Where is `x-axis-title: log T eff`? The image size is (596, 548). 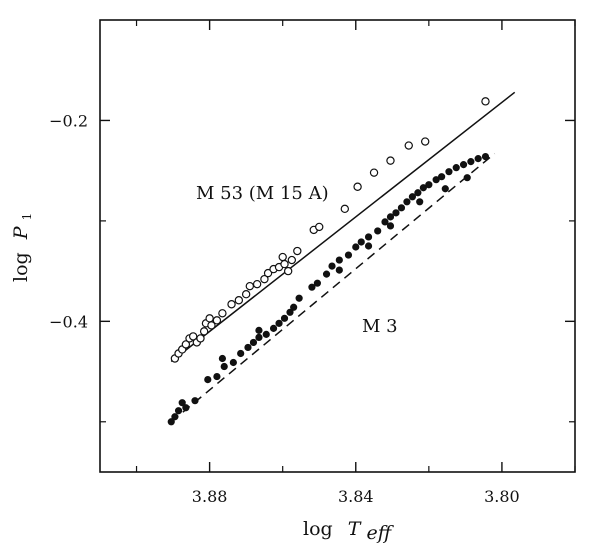
x-axis-title: log T eff is located at coordinates (349, 531).